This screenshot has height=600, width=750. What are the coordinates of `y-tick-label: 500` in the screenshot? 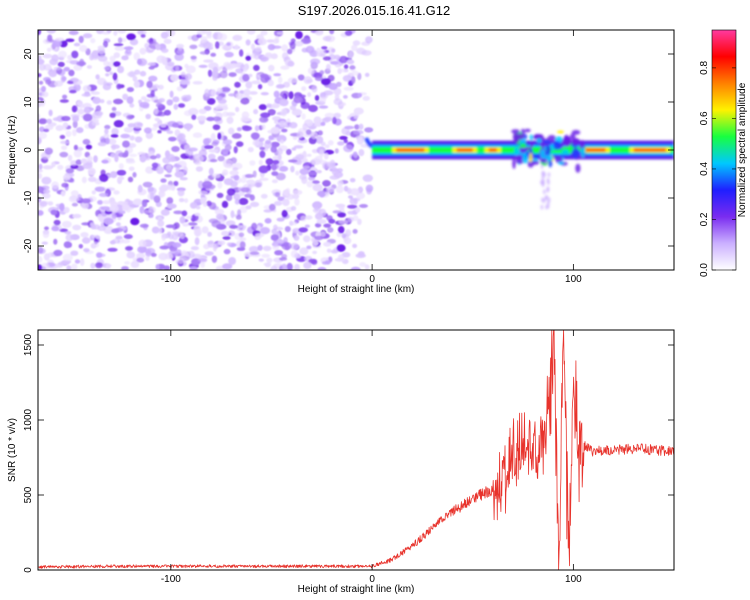 It's located at (28, 494).